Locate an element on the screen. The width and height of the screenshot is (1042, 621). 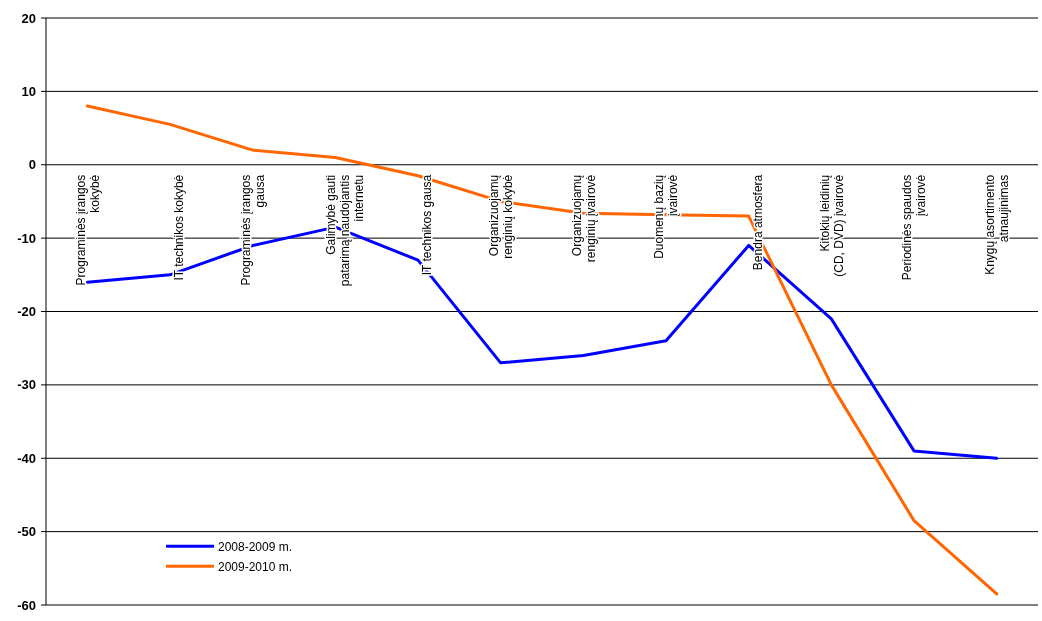
y-tick-label: -60 is located at coordinates (26, 605).